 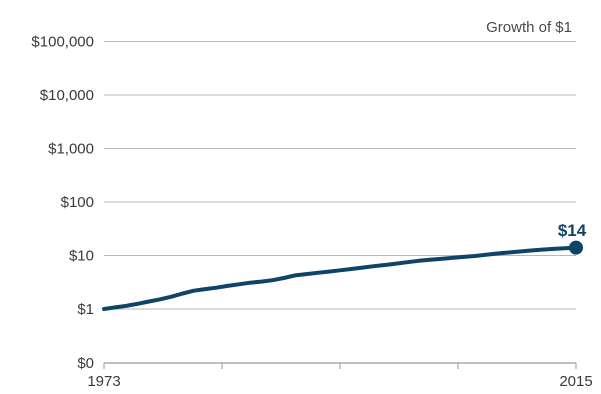 What do you see at coordinates (71, 149) in the screenshot?
I see `y-tick-label-4: $1,000` at bounding box center [71, 149].